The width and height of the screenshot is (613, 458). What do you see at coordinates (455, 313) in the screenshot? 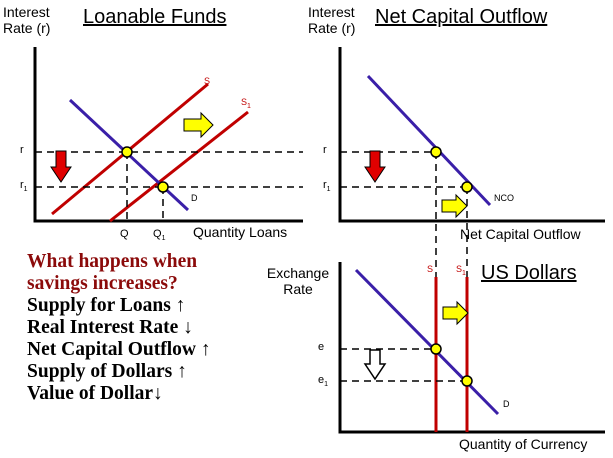
I see `usd-shift-right-arrow` at bounding box center [455, 313].